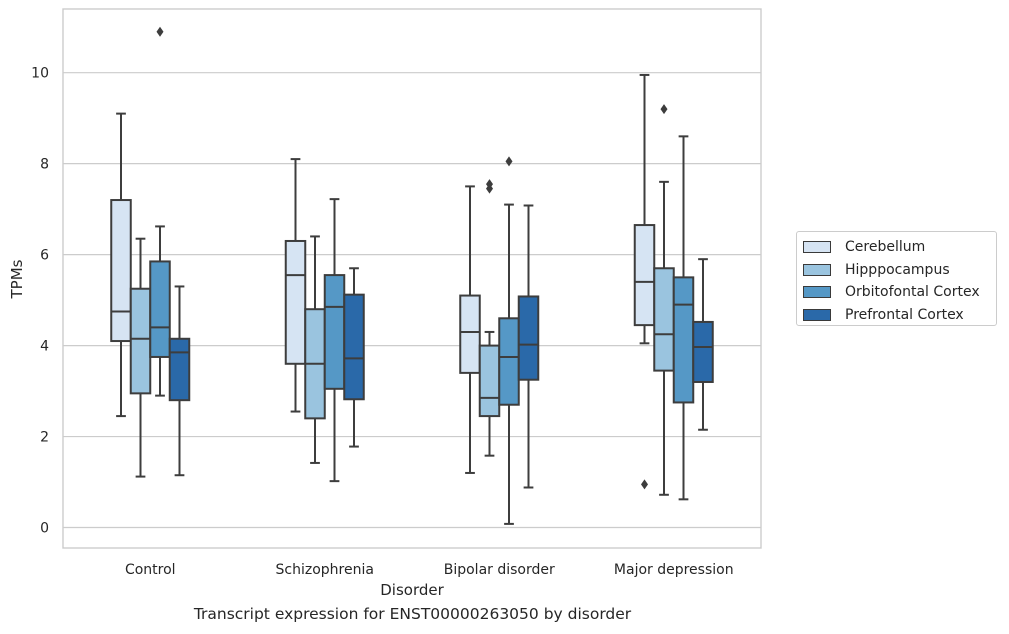 This screenshot has width=1009, height=634. Describe the element at coordinates (44, 165) in the screenshot. I see `y-tick-label: 8` at that location.